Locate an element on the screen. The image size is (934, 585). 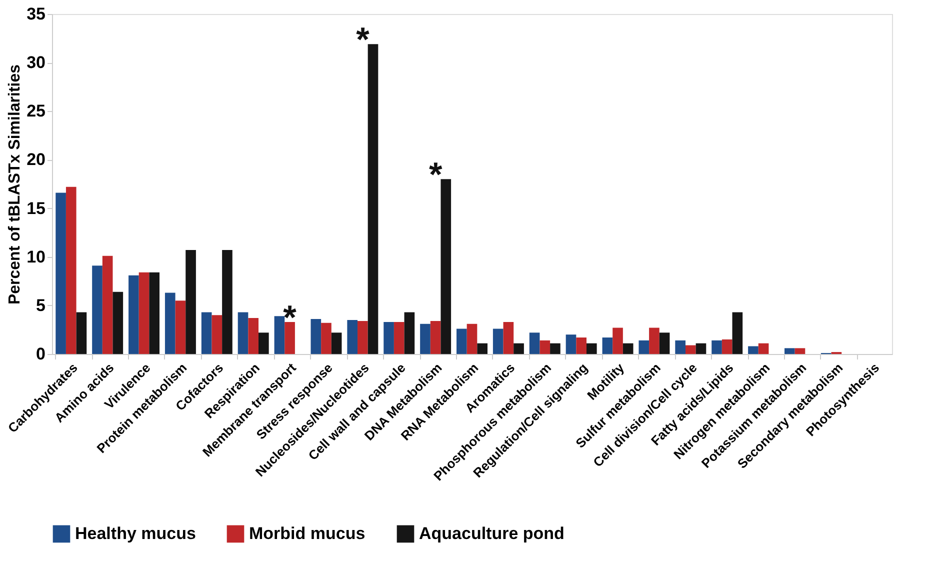
y-tick-label: 30 is located at coordinates (36, 62).